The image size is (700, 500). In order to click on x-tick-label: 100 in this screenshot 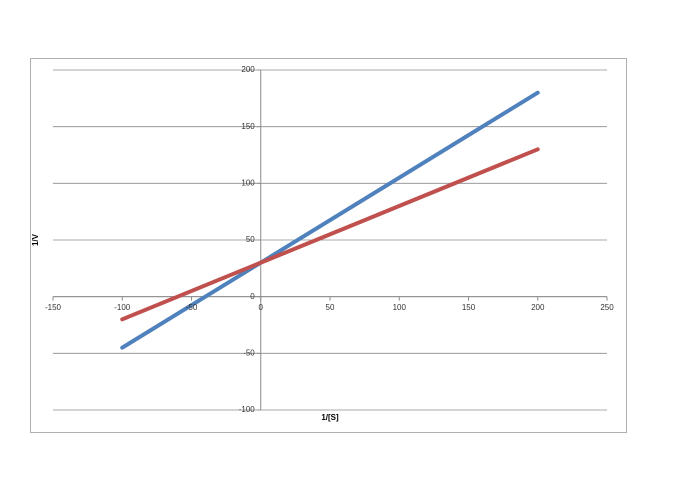, I will do `click(400, 307)`.